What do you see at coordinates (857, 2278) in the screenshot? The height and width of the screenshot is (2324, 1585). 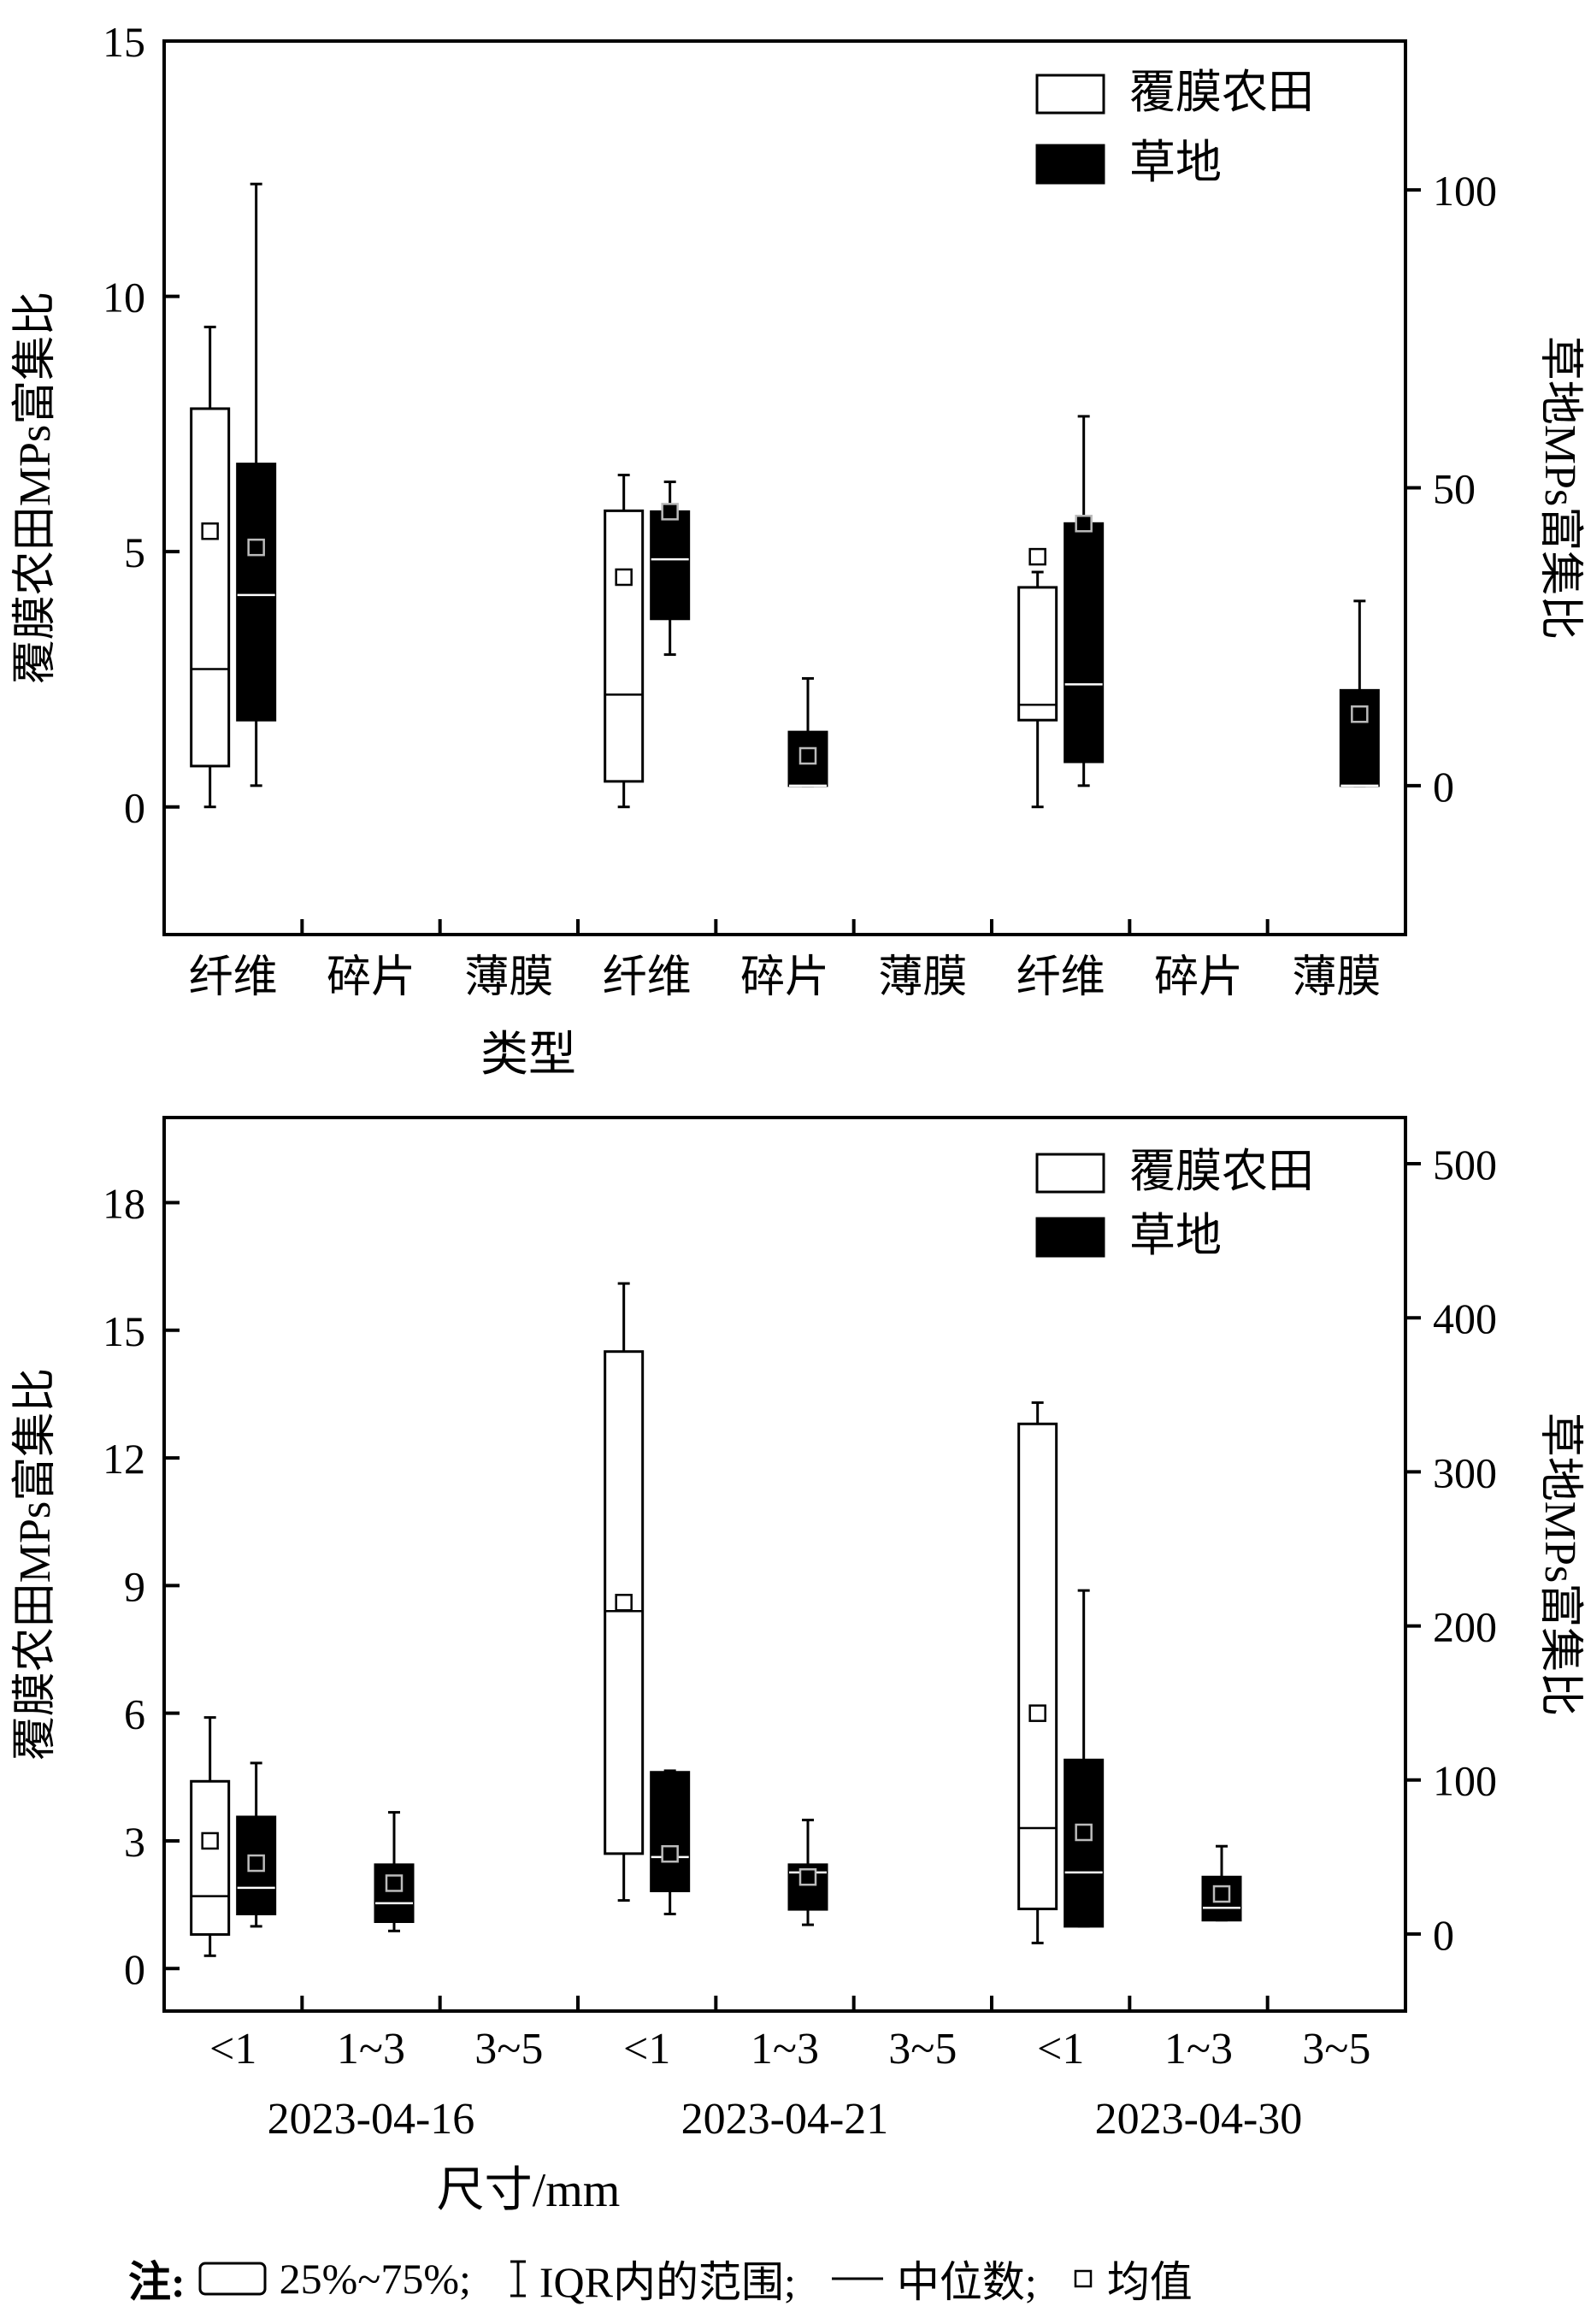 I see `median-symbol-icon` at bounding box center [857, 2278].